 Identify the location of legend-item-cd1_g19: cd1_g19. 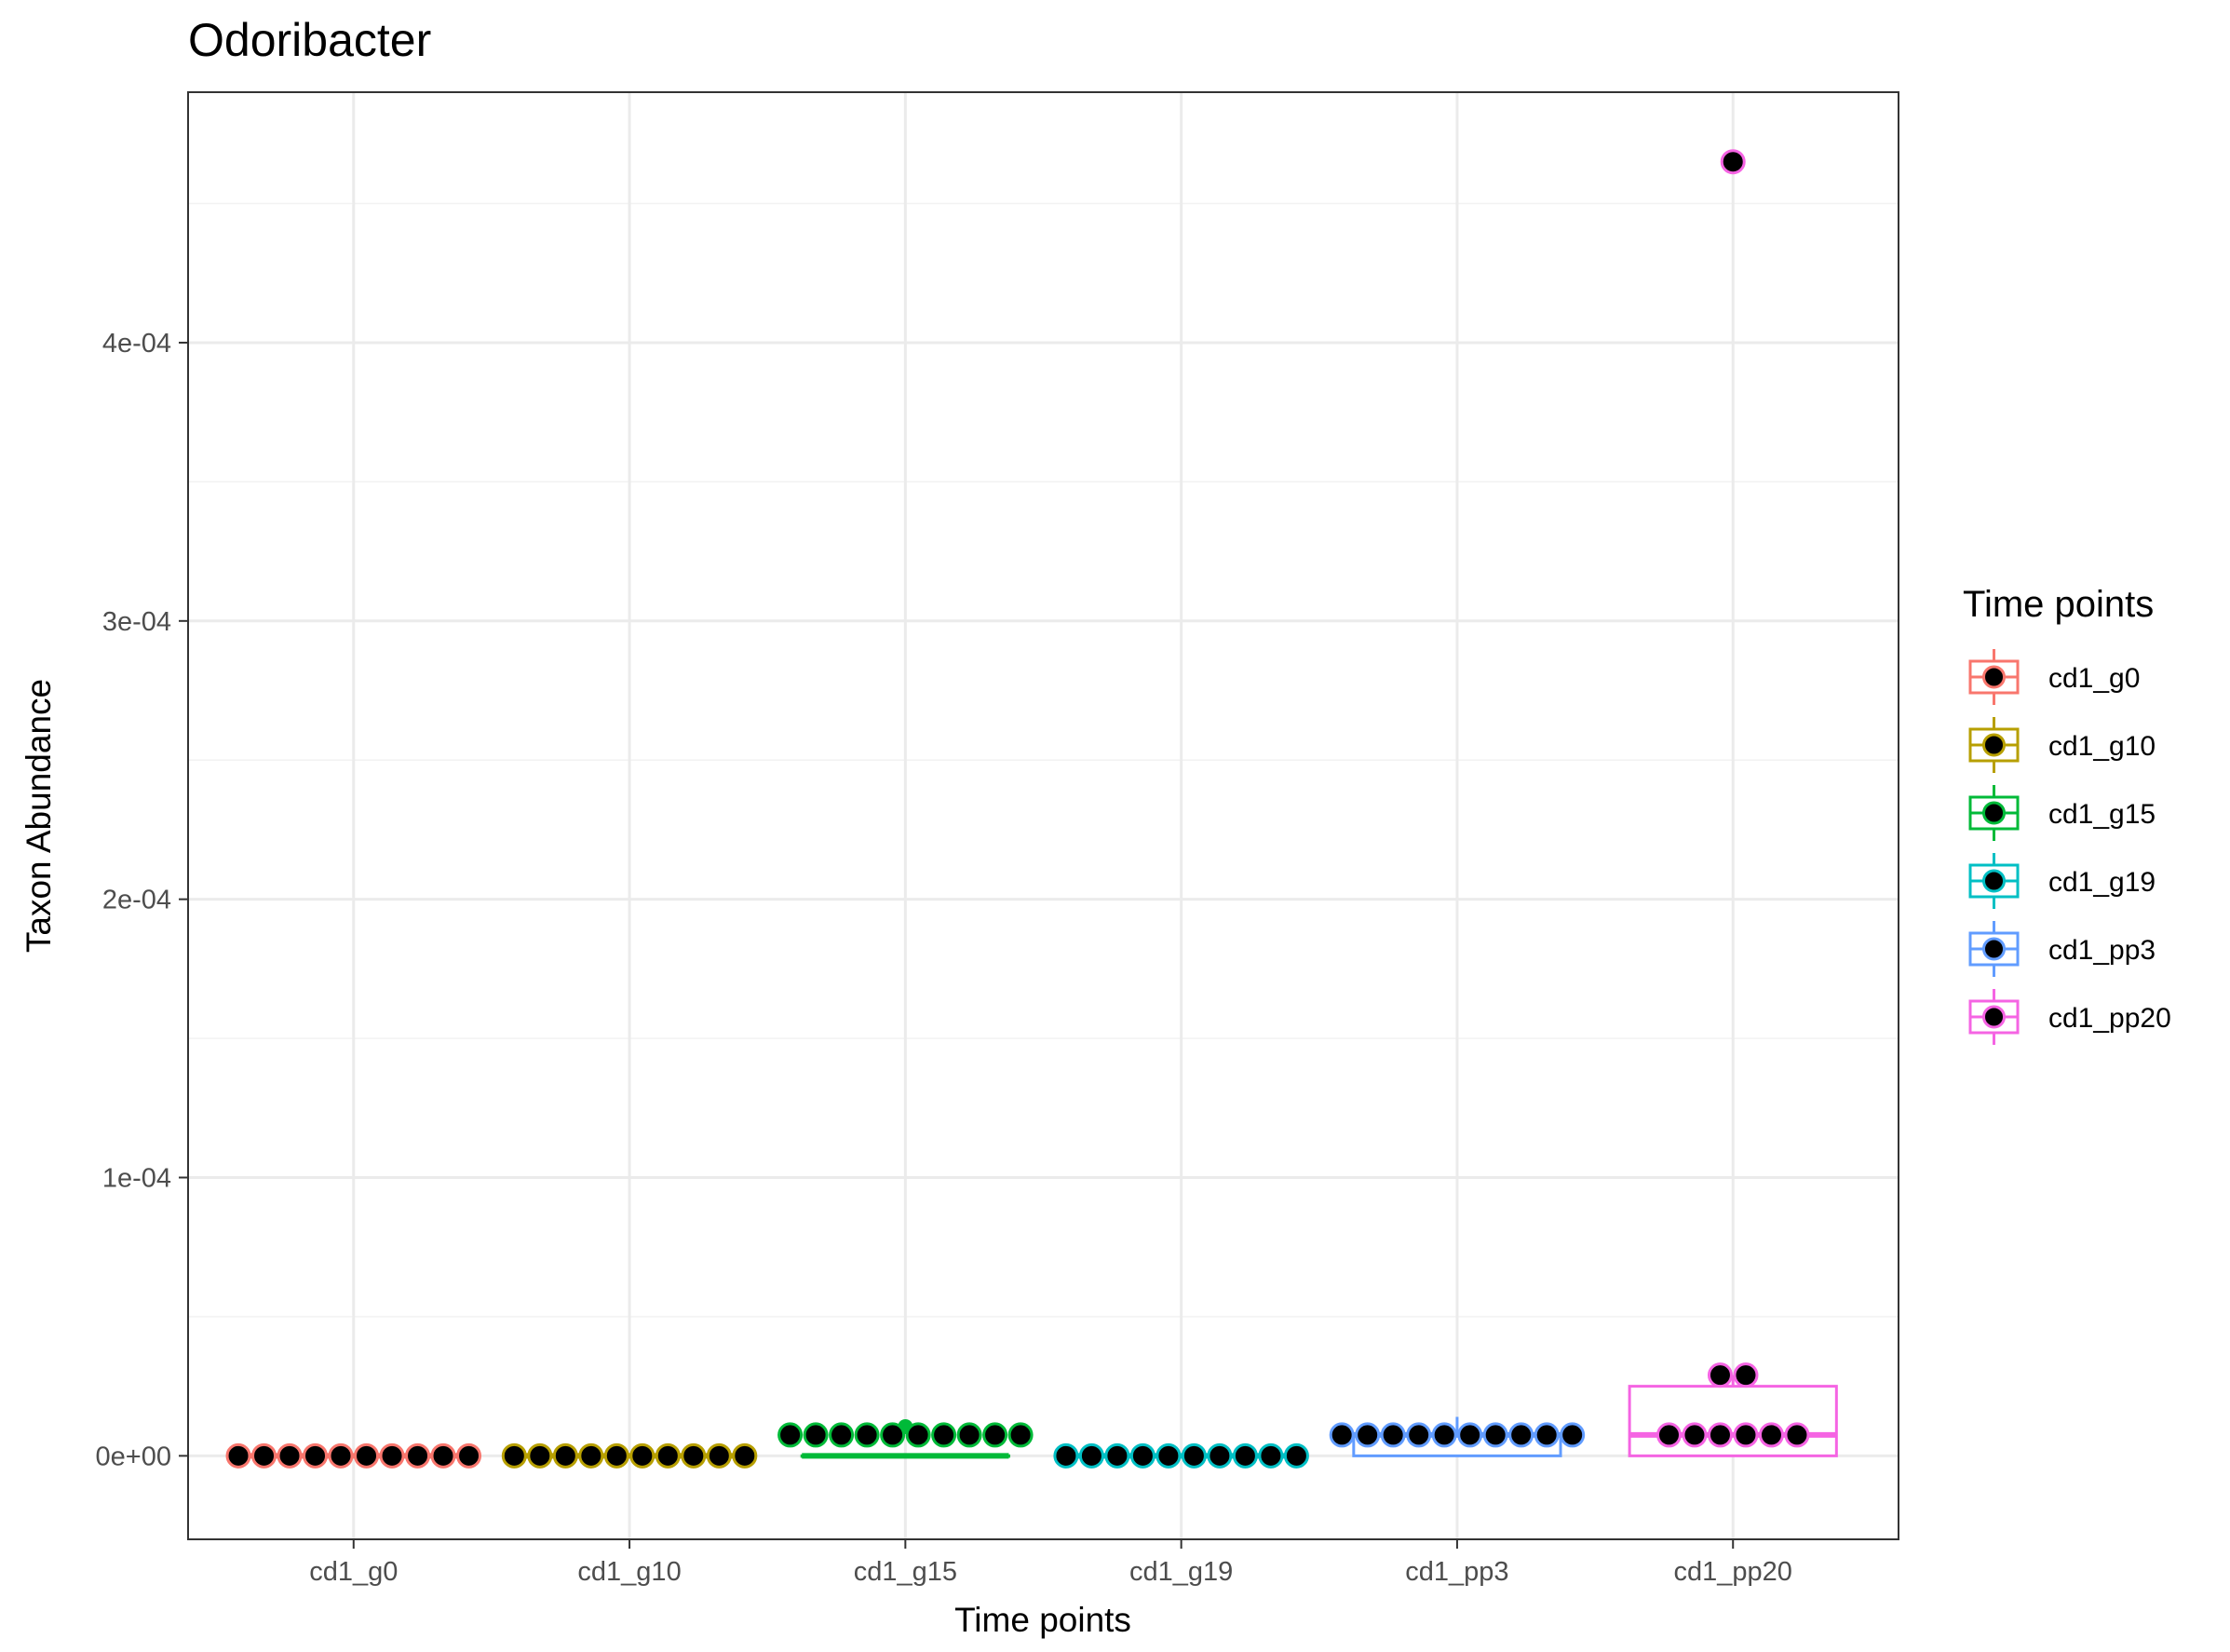
(2062, 881).